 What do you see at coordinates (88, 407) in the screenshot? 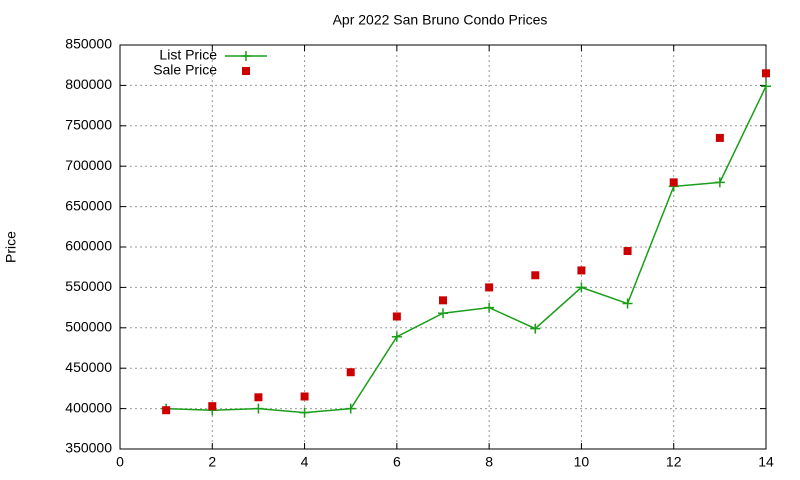
I see `y-tick-label: 400000` at bounding box center [88, 407].